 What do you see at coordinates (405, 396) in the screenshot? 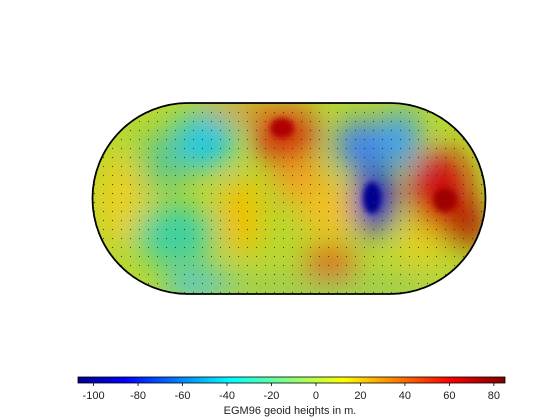
I see `colorbar-tick-label: 40` at bounding box center [405, 396].